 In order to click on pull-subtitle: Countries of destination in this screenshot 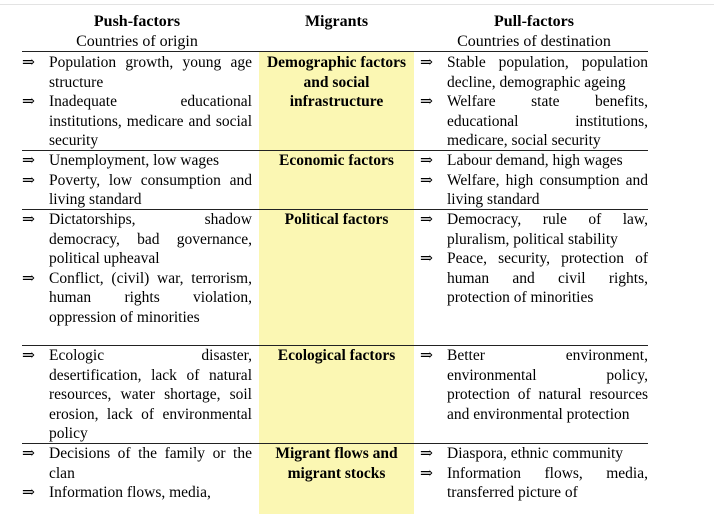, I will do `click(534, 41)`.